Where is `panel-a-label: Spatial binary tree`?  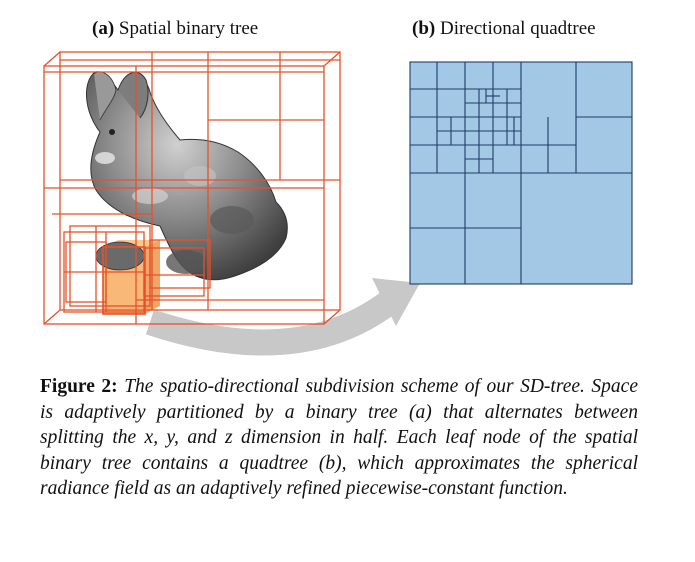 panel-a-label: Spatial binary tree is located at coordinates (188, 28).